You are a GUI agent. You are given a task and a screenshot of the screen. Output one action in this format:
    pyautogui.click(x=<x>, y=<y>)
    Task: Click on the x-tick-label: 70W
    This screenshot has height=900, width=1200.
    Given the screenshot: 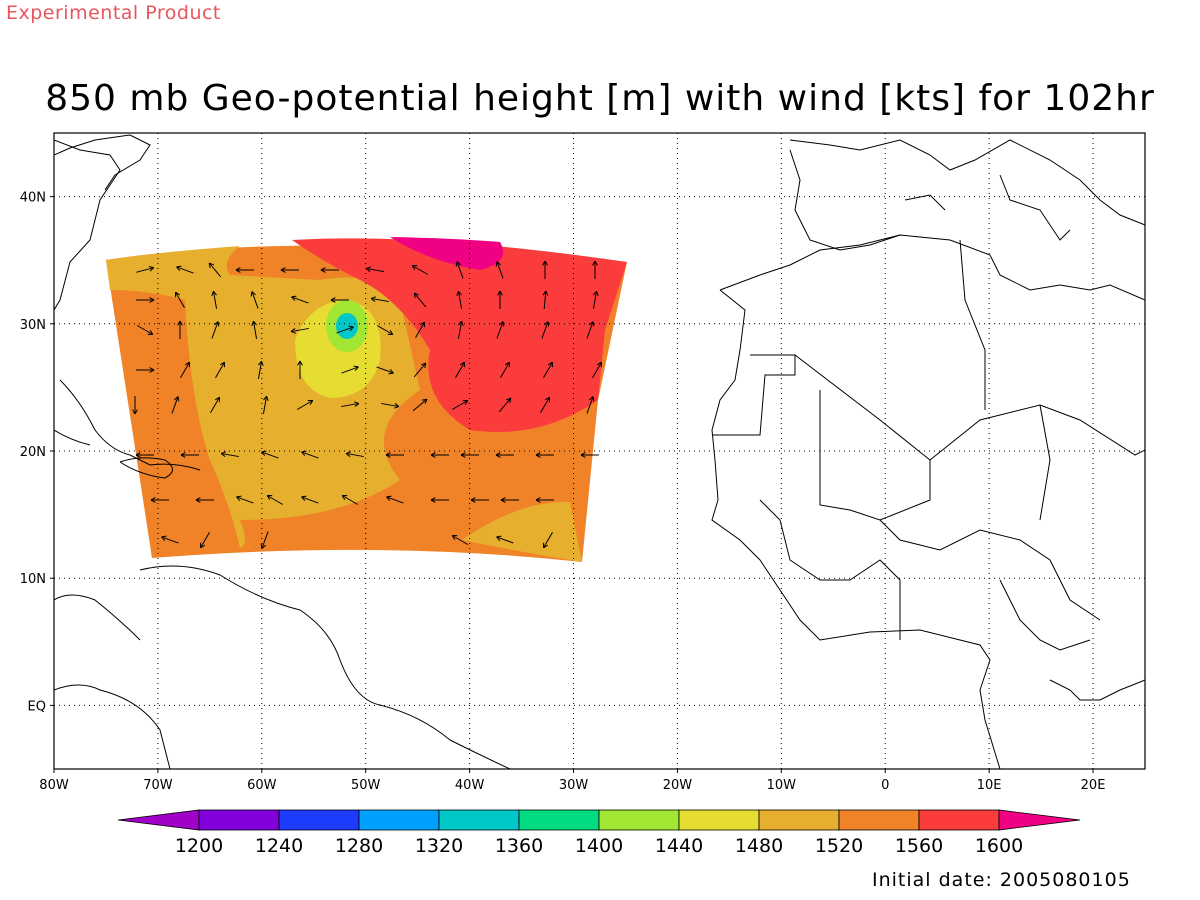 What is the action you would take?
    pyautogui.click(x=158, y=785)
    